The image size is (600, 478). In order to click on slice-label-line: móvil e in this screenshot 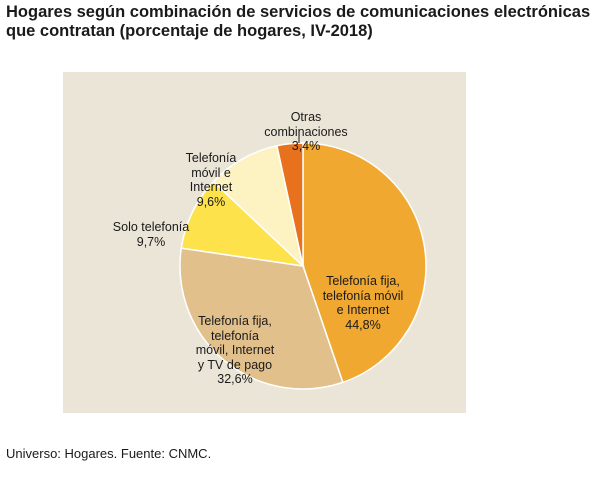, I will do `click(211, 172)`.